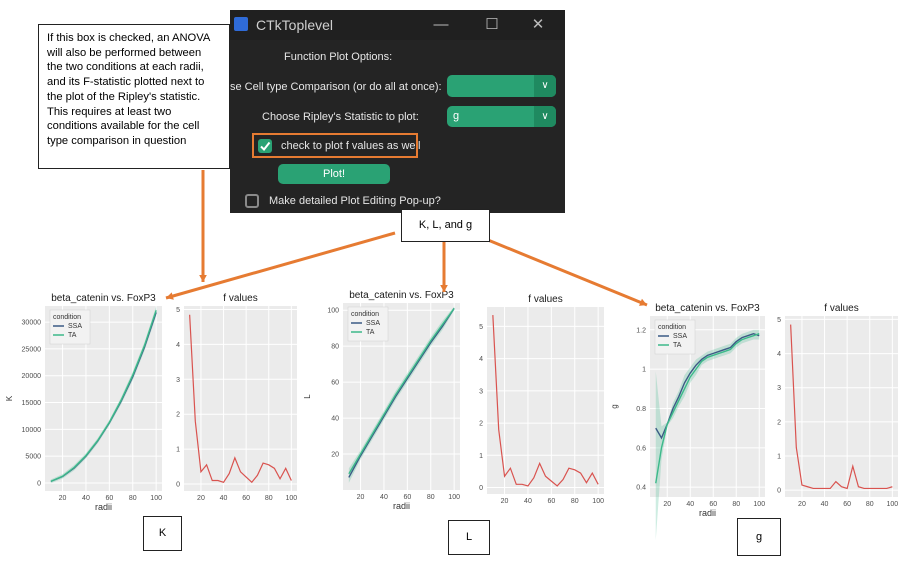 This screenshot has width=899, height=568. I want to click on y-tick-label: 1.2, so click(641, 330).